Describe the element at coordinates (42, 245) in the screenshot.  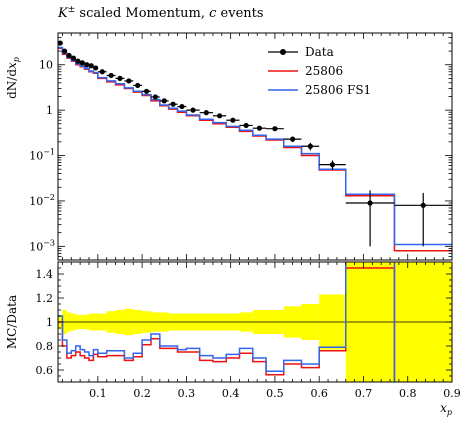
I see `y-tick-label: 10⁻³` at that location.